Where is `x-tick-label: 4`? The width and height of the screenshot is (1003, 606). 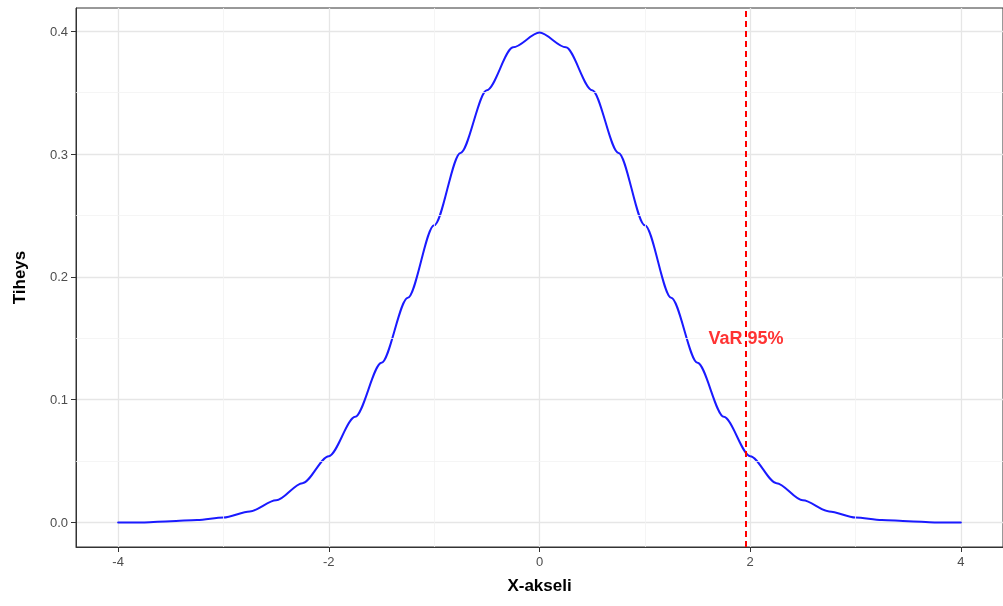
x-tick-label: 4 is located at coordinates (961, 561).